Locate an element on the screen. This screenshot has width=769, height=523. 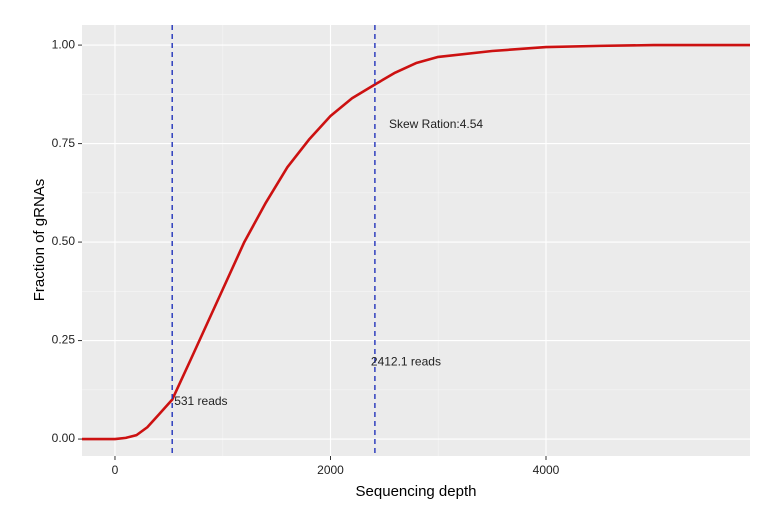
x-axis-title: Sequencing depth is located at coordinates (416, 491).